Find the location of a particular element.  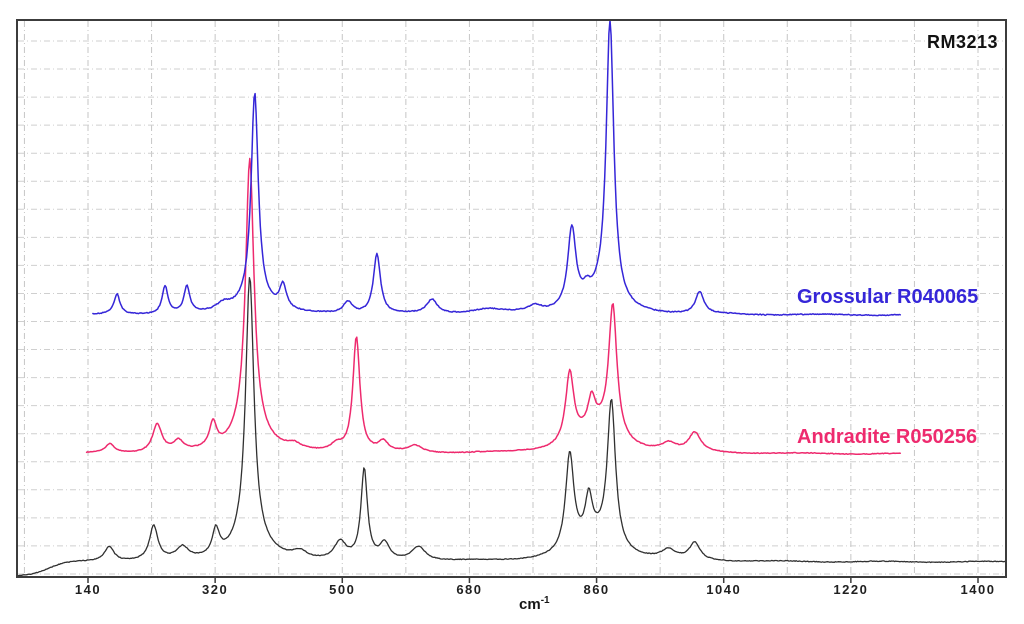

x-tick-label: 500 is located at coordinates (342, 589).